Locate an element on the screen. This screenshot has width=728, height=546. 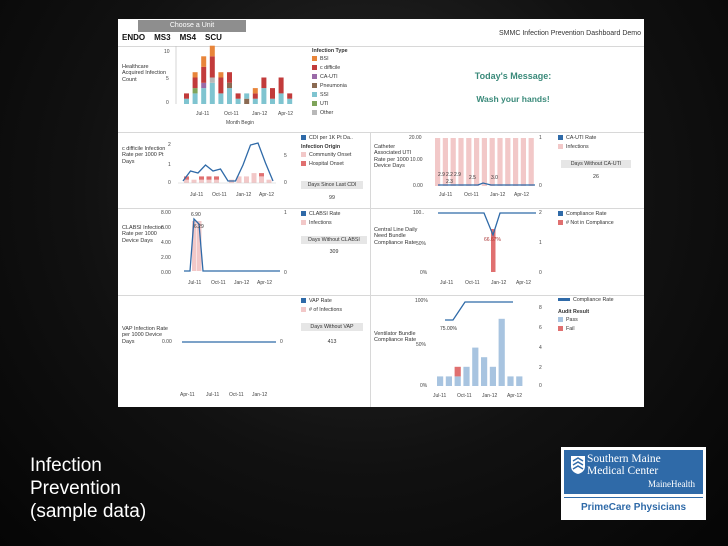
legend-item-cdiff: c difficile is located at coordinates (330, 68).